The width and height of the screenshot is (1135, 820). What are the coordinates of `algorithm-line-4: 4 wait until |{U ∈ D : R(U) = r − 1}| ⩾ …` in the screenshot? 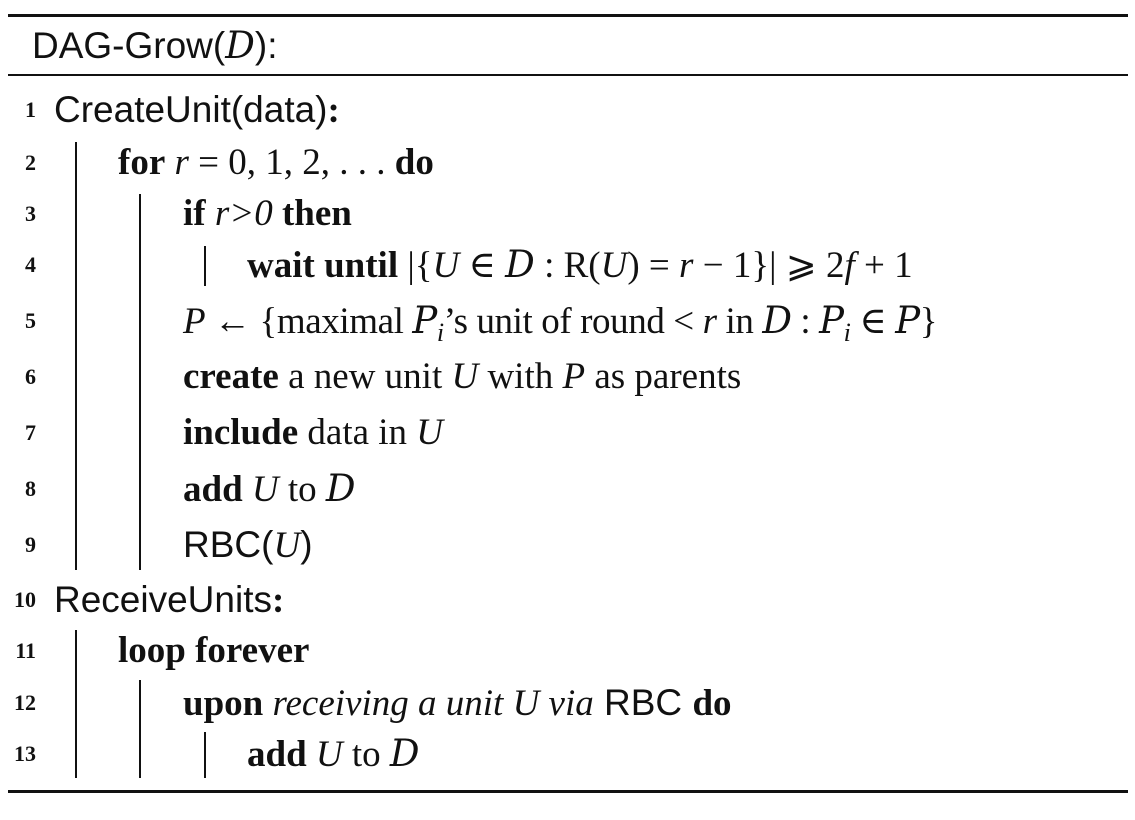 It's located at (567, 265).